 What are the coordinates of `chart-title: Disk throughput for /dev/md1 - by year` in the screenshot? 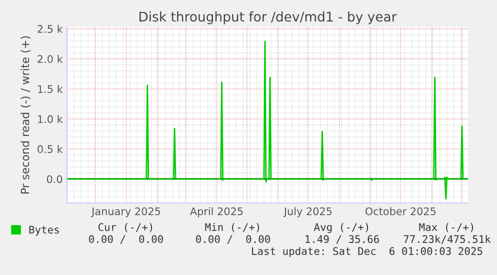 It's located at (268, 17).